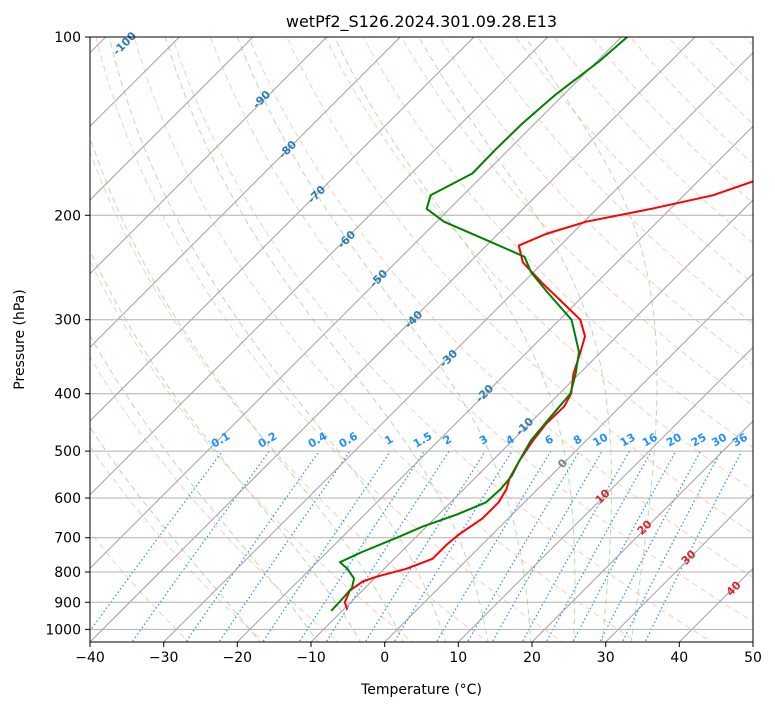 The width and height of the screenshot is (775, 712). What do you see at coordinates (458, 658) in the screenshot?
I see `x-tick-label: 10` at bounding box center [458, 658].